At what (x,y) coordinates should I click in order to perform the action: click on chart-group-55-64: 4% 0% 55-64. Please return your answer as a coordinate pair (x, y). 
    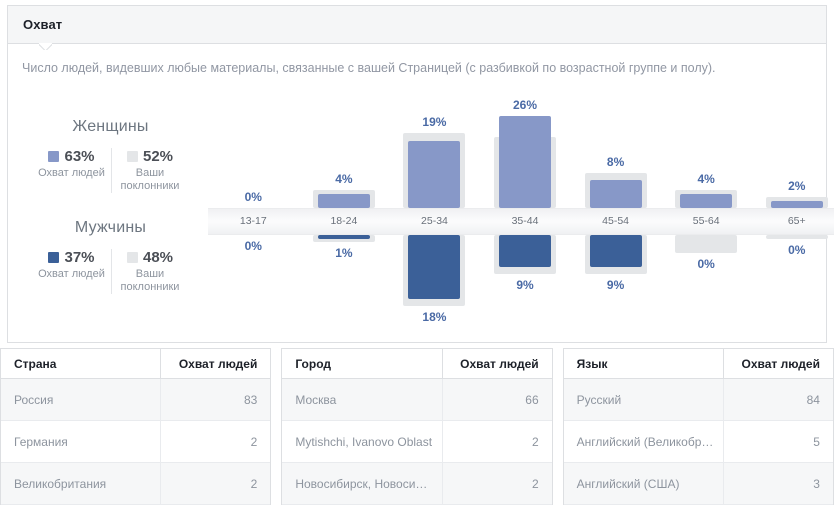
    Looking at the image, I should click on (706, 225).